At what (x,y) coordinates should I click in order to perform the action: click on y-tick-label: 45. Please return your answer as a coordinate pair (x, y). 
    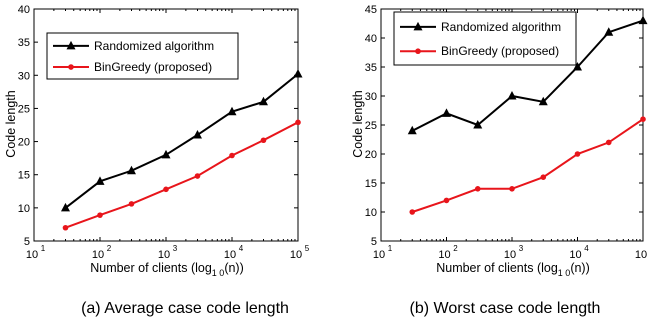
    Looking at the image, I should click on (371, 10).